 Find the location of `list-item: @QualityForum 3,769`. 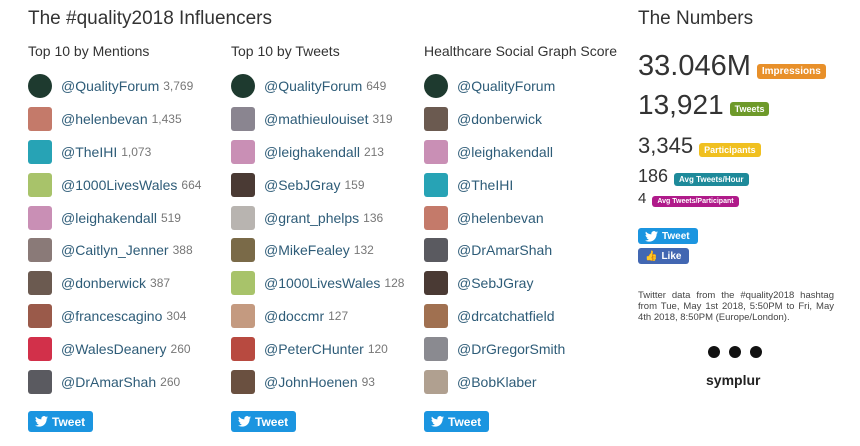

list-item: @QualityForum 3,769 is located at coordinates (114, 86).